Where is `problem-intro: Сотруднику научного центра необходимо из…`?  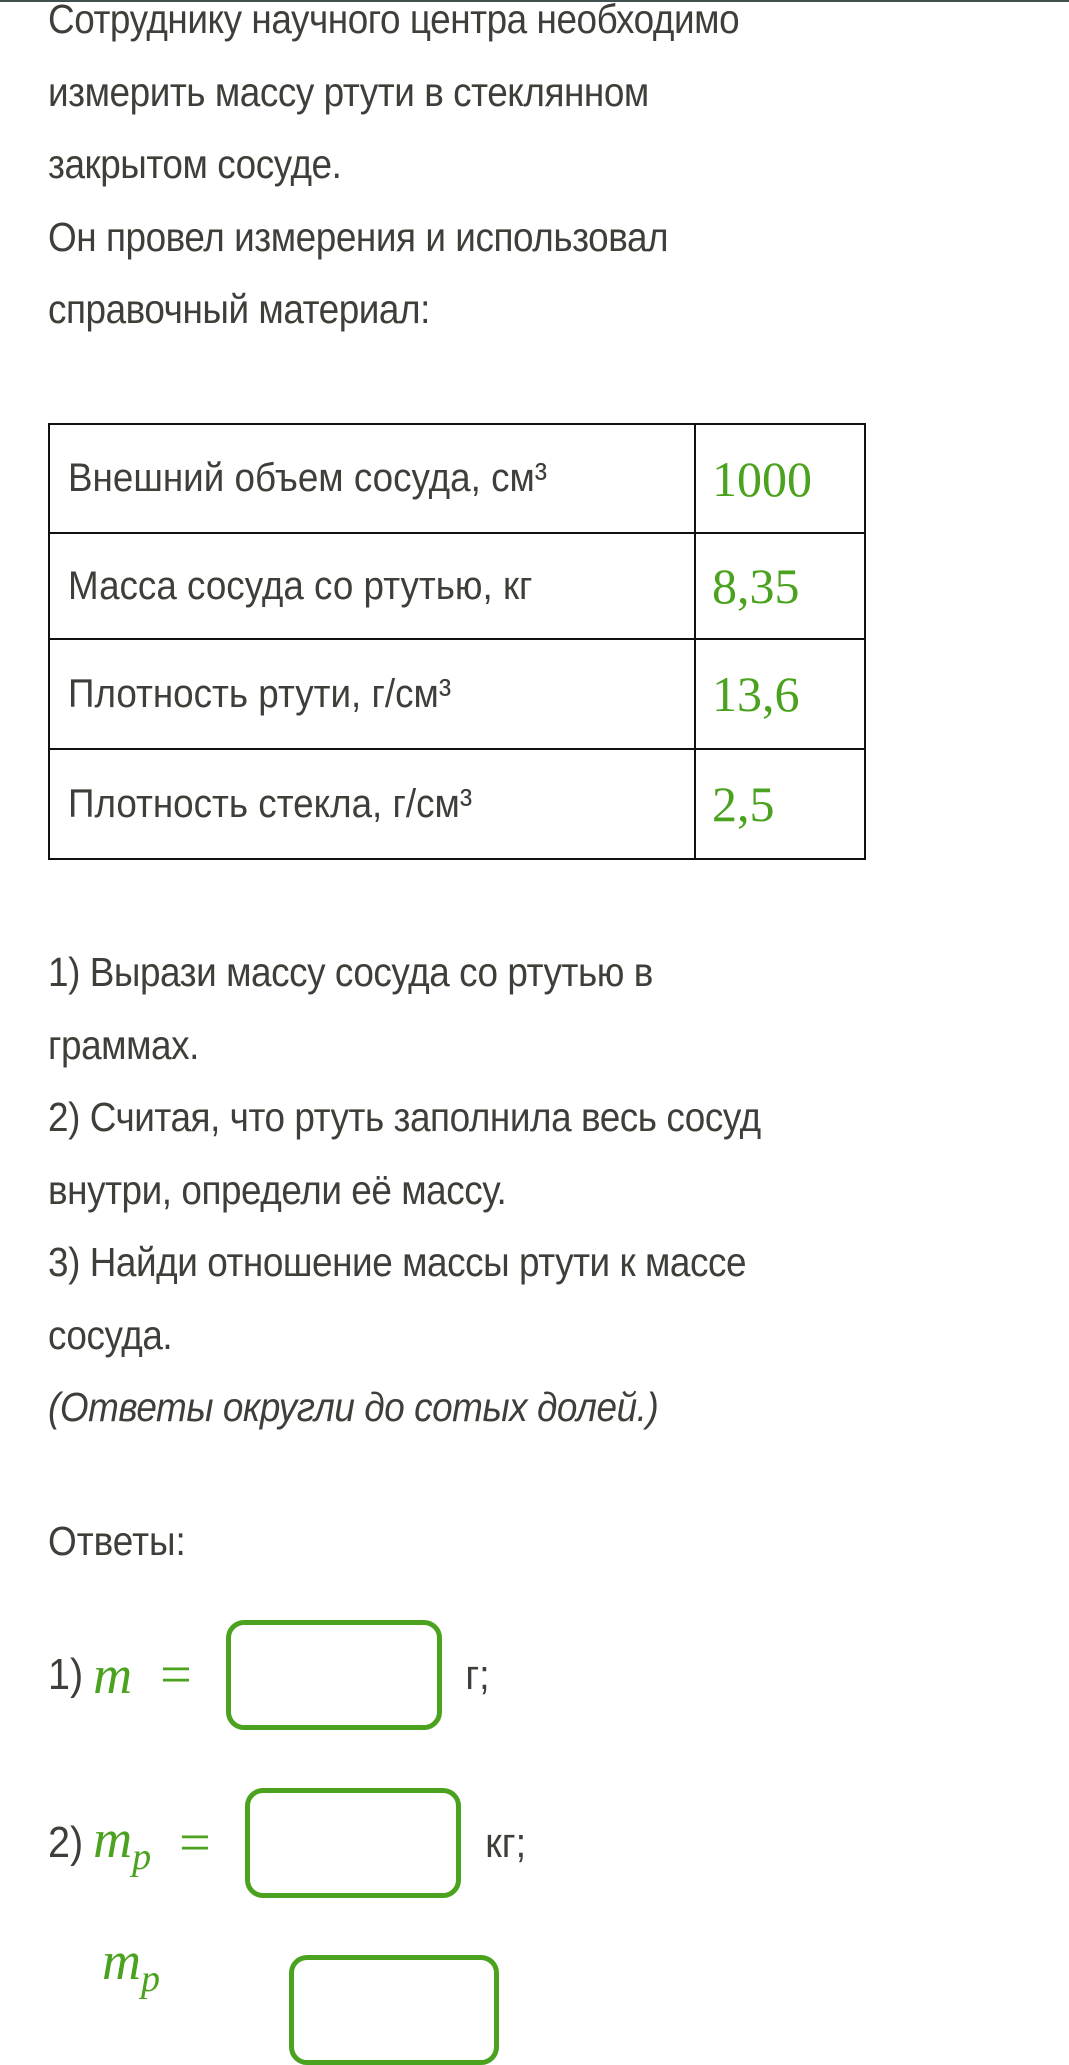
problem-intro: Сотруднику научного центра необходимо из… is located at coordinates (493, 173).